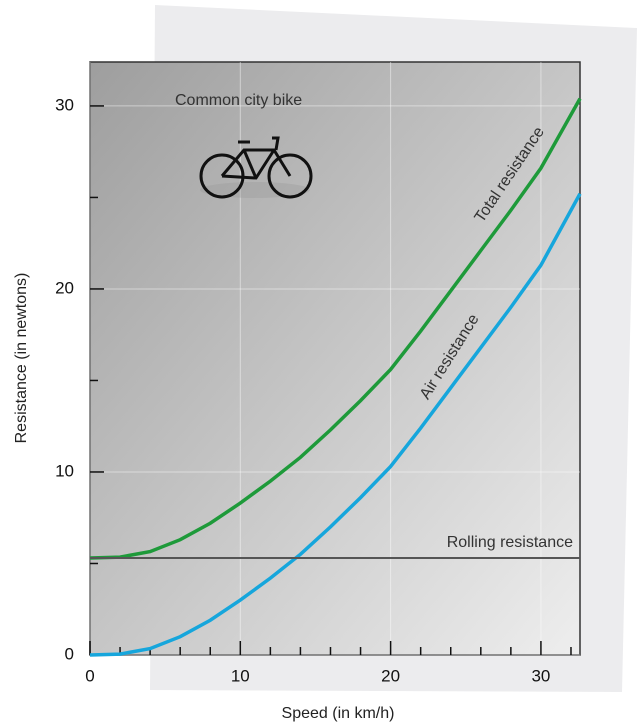  I want to click on y-tick-label: 10, so click(64, 470).